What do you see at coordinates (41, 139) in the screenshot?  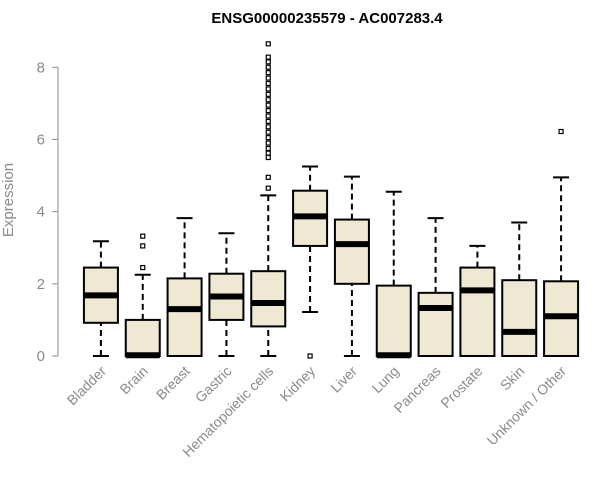 I see `y-tick-label: 6` at bounding box center [41, 139].